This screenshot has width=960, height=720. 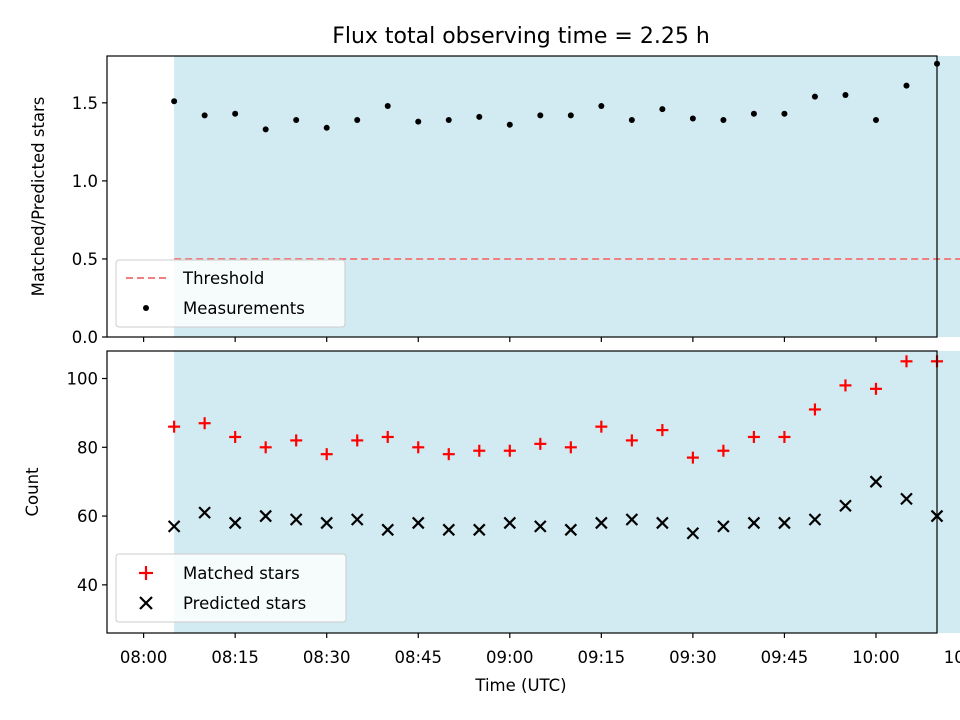 I want to click on x-tick-label: 10:15, so click(x=952, y=657).